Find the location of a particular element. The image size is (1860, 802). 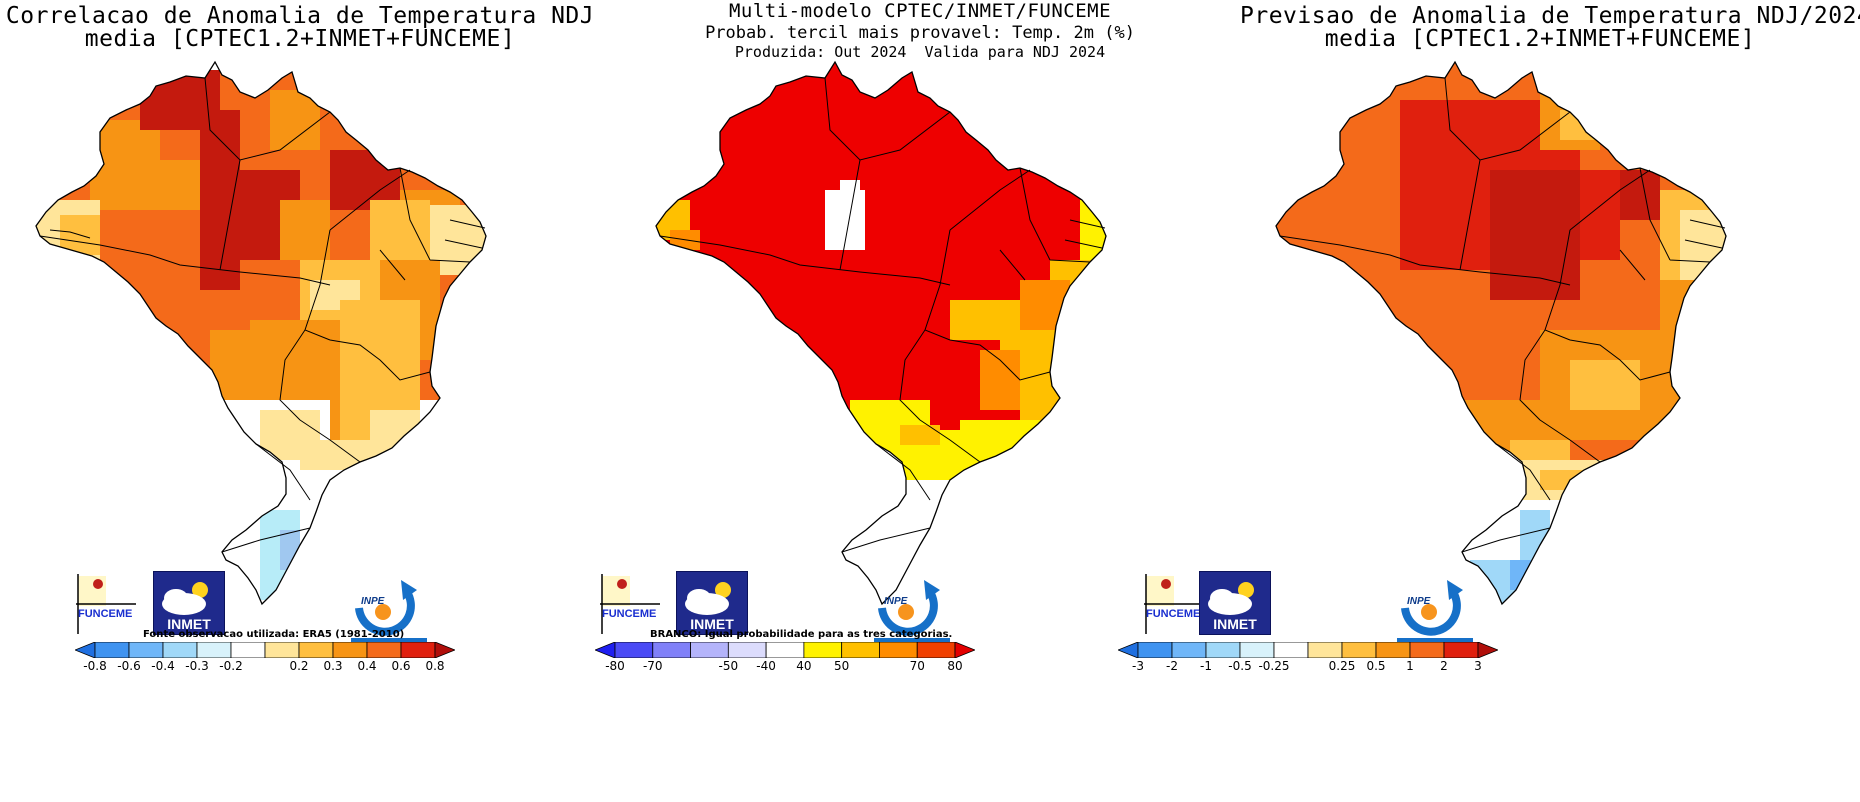

colorbar-tick-label: 0.2 is located at coordinates (299, 666).